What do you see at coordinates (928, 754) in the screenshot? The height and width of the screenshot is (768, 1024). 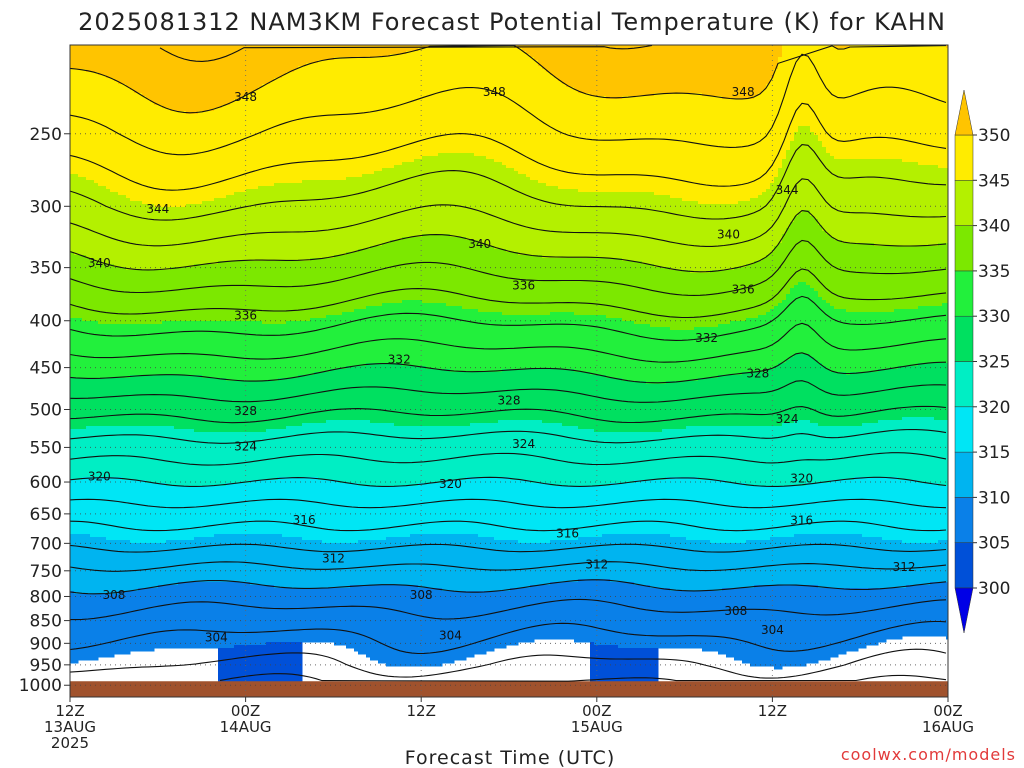 I see `credit-text: coolwx.com/models` at bounding box center [928, 754].